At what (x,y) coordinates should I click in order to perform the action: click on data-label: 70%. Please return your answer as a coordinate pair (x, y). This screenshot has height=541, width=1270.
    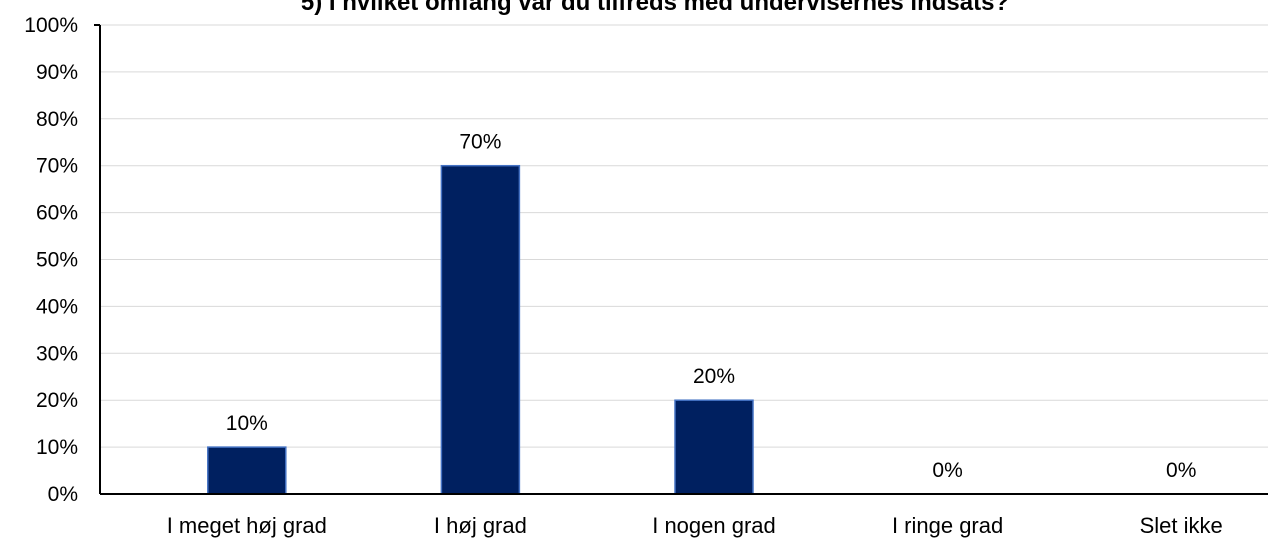
    Looking at the image, I should click on (480, 142).